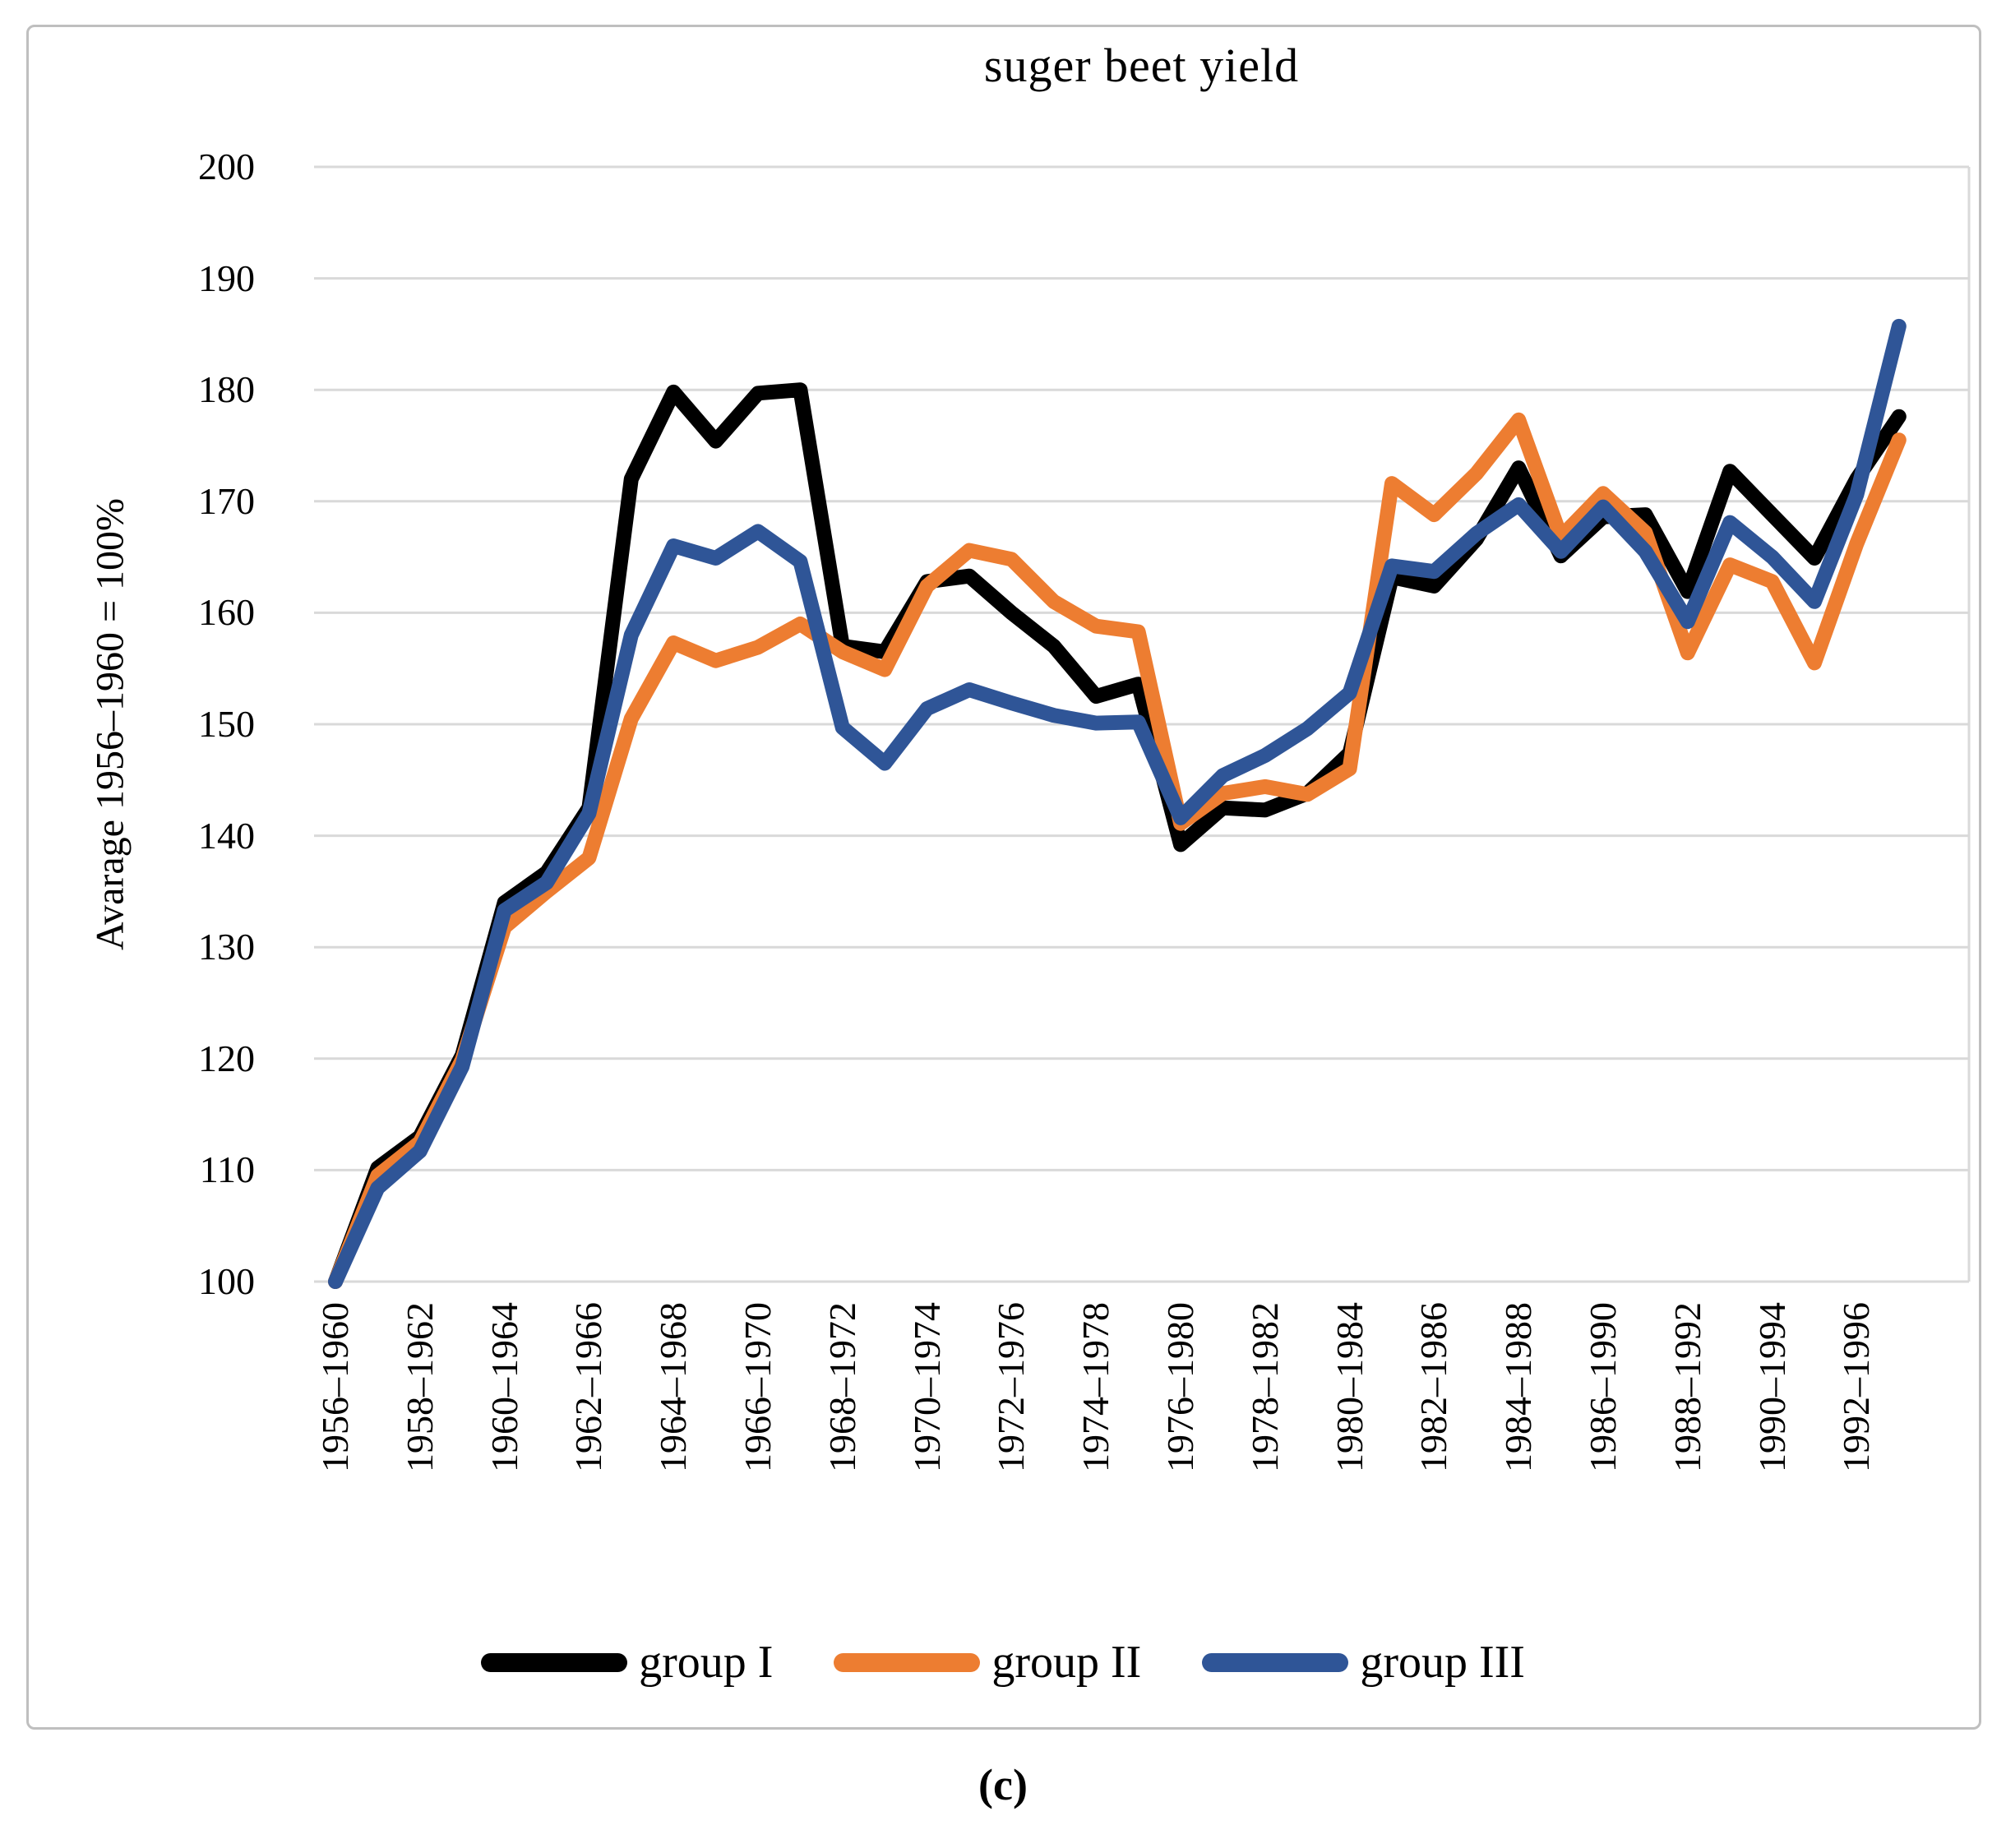  What do you see at coordinates (1003, 1784) in the screenshot?
I see `figure-caption: (c)` at bounding box center [1003, 1784].